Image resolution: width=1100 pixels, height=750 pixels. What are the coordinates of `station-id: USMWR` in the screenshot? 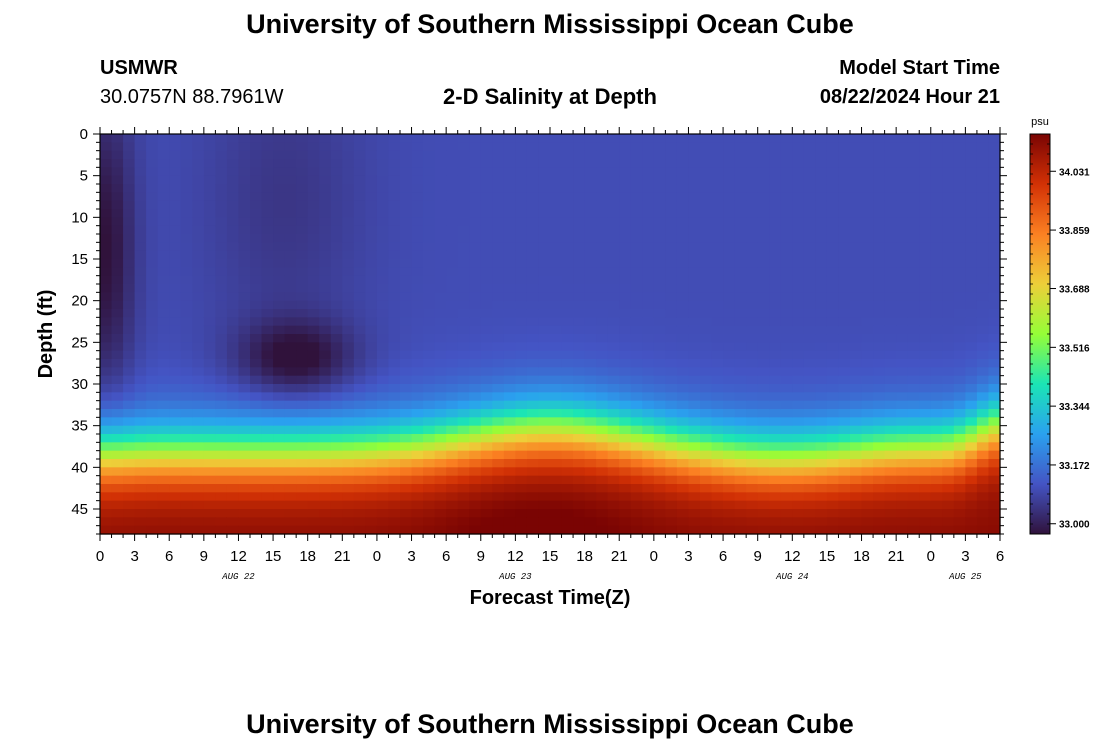 It's located at (139, 68).